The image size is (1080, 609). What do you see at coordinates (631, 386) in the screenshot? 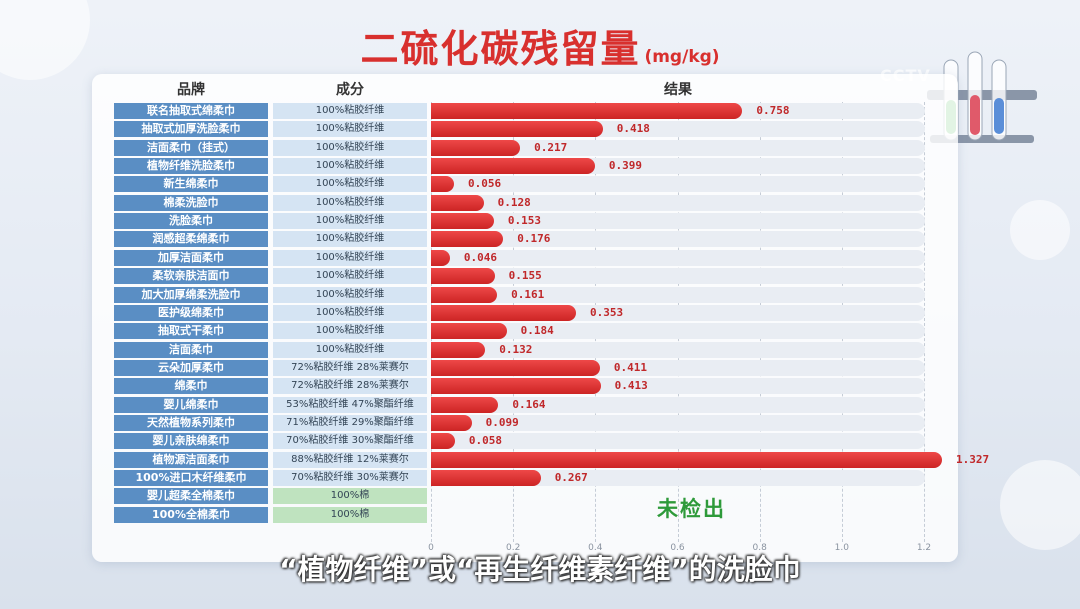
I see `value-label: 0.413` at bounding box center [631, 386].